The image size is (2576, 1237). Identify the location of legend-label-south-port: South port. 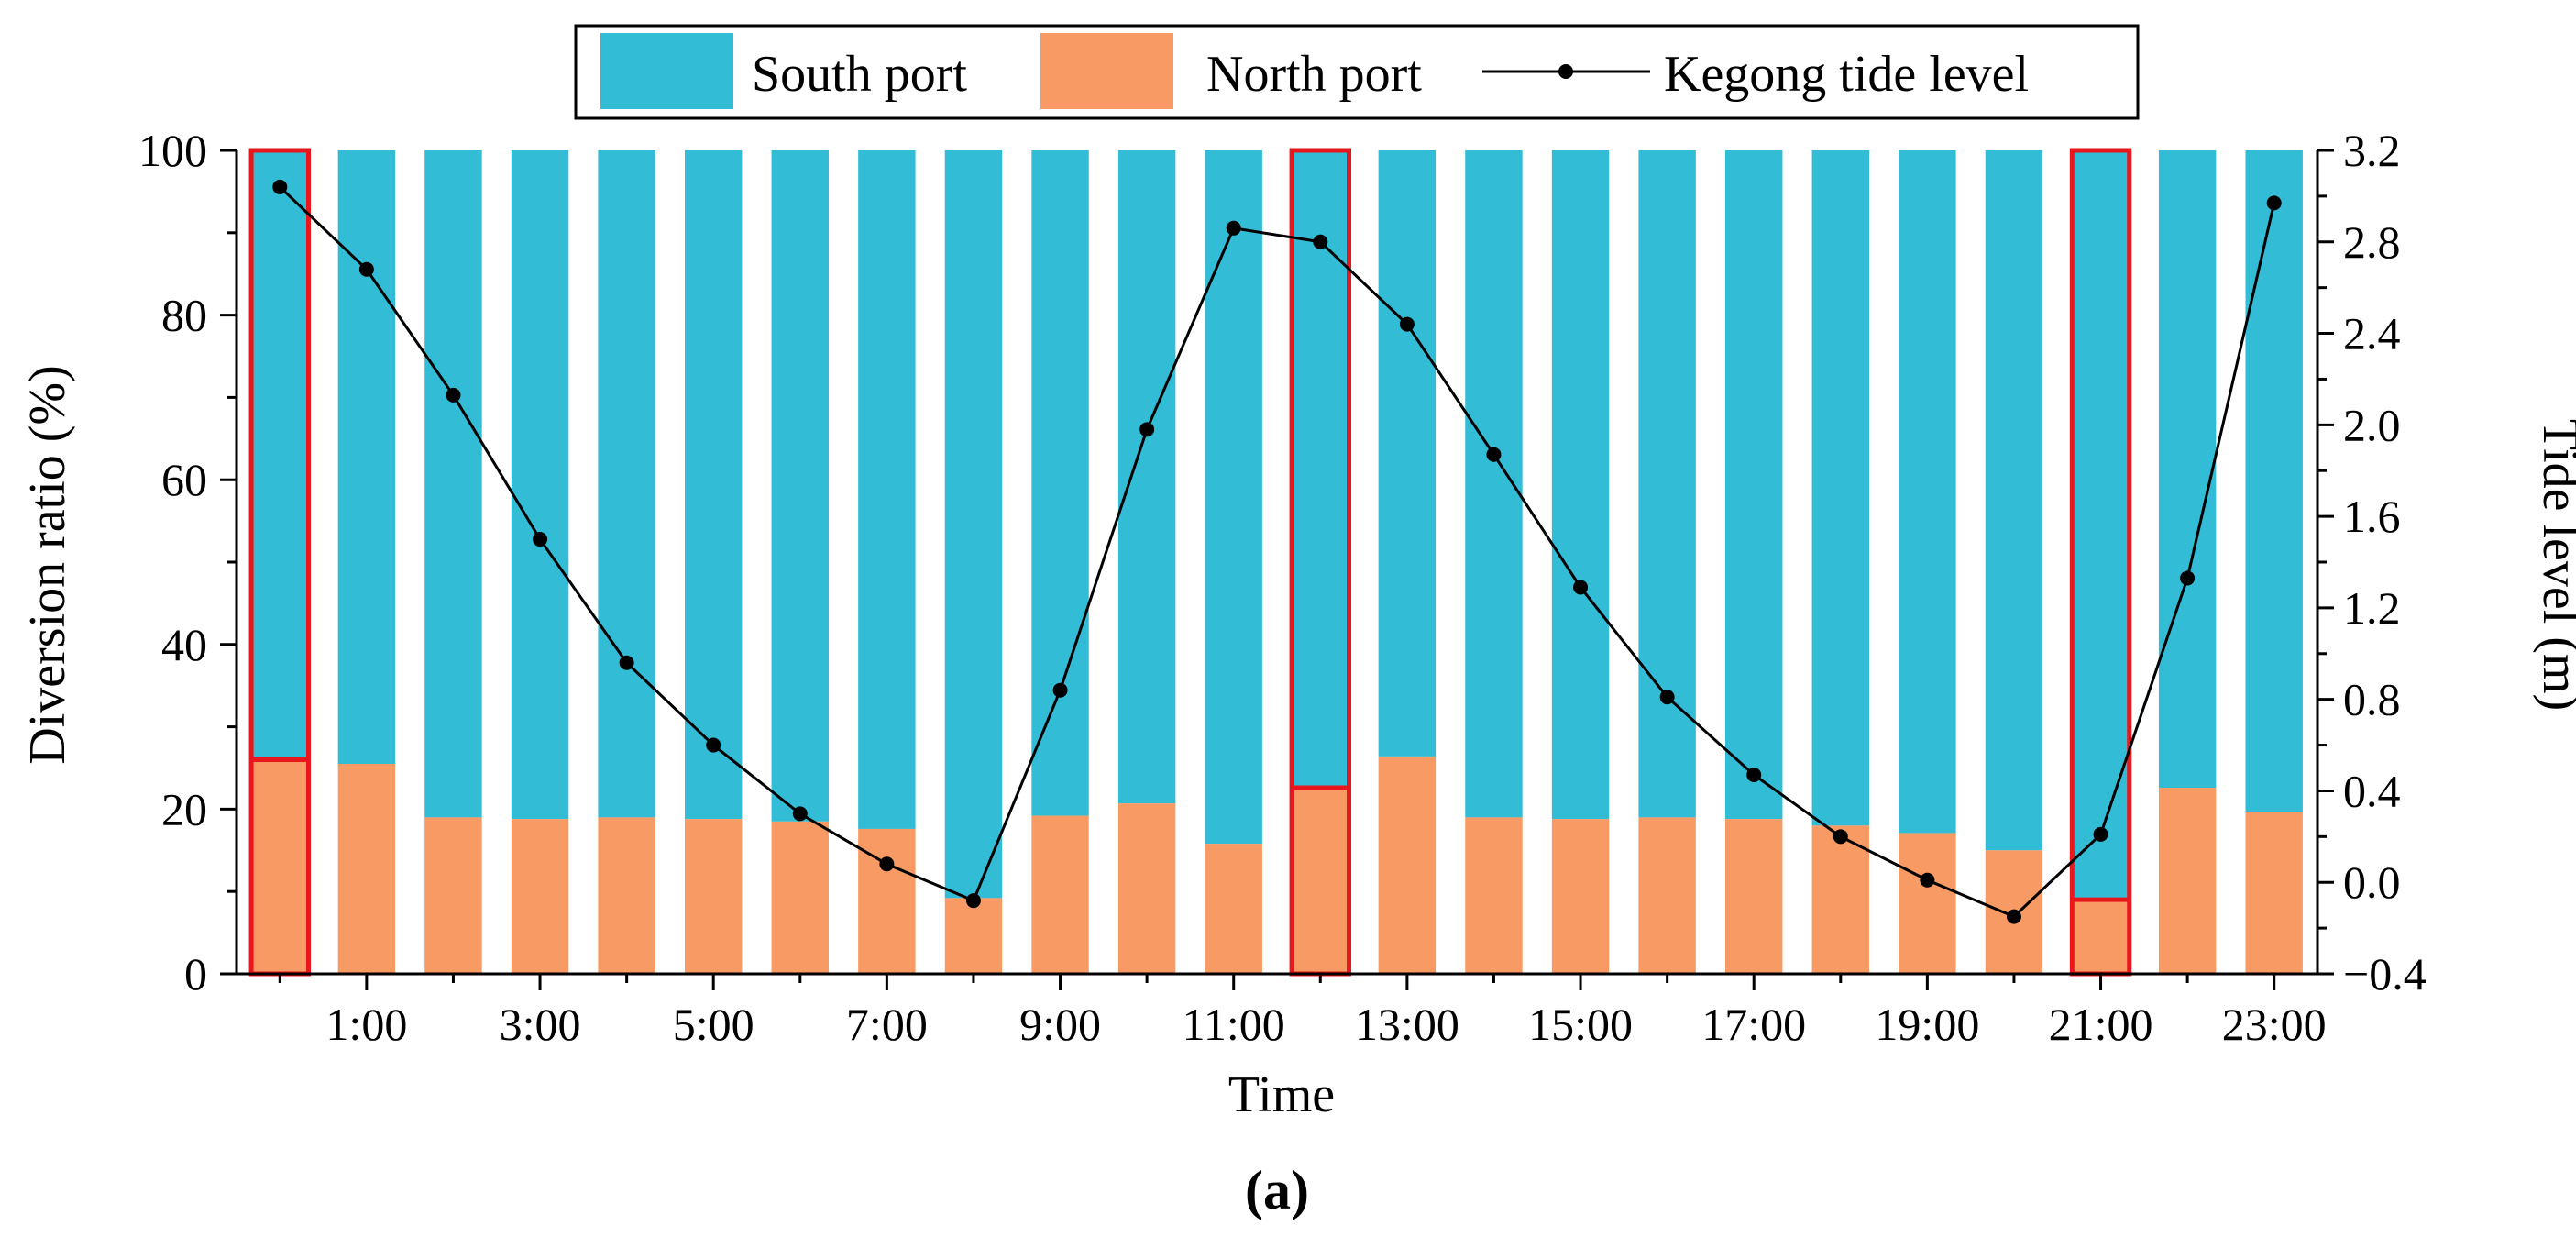
(859, 74).